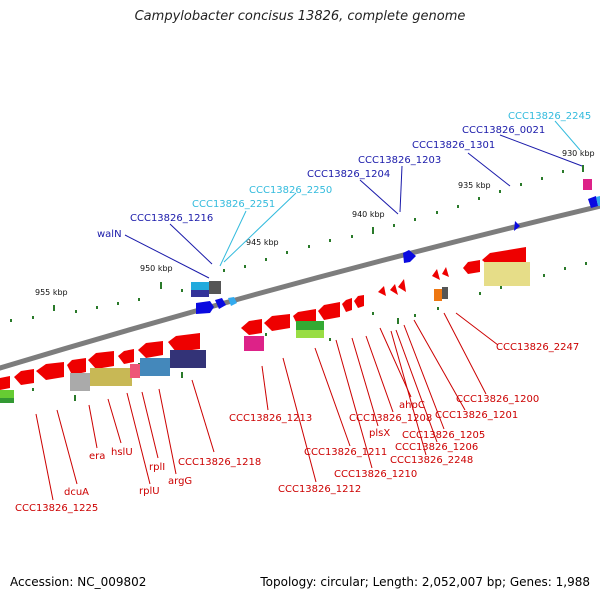 This screenshot has height=600, width=600. I want to click on gene-label: plsX, so click(379, 433).